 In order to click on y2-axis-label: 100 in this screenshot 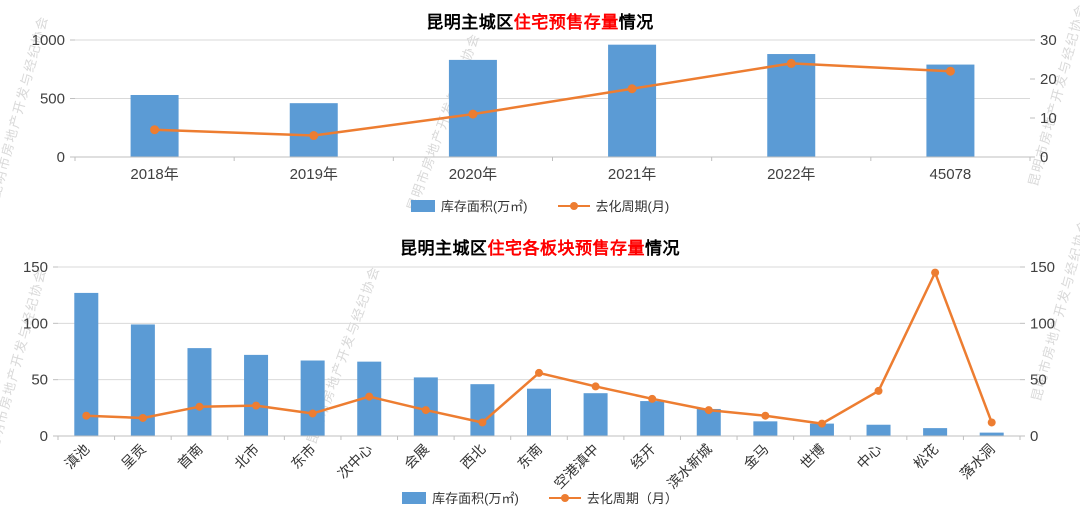, I will do `click(1042, 323)`.